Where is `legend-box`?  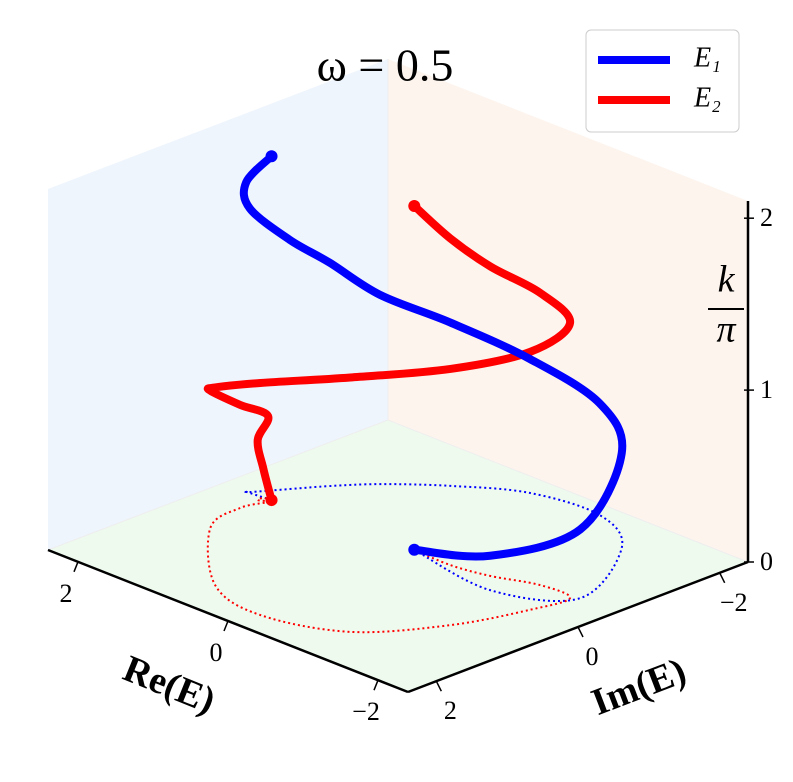
legend-box is located at coordinates (662, 81).